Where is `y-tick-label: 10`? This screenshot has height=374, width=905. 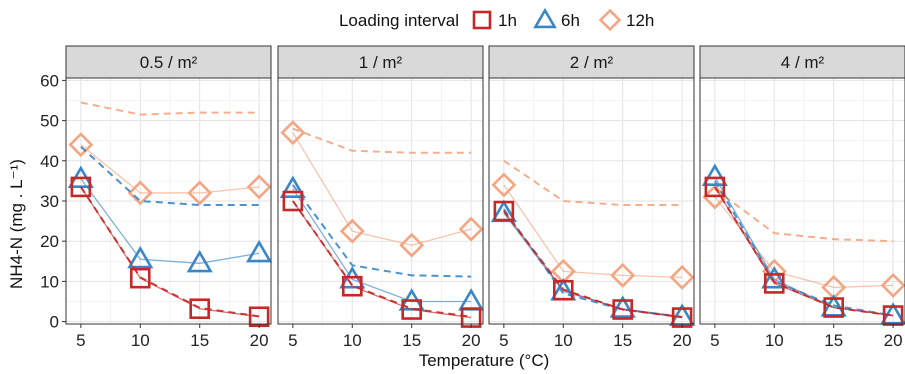 y-tick-label: 10 is located at coordinates (49, 281).